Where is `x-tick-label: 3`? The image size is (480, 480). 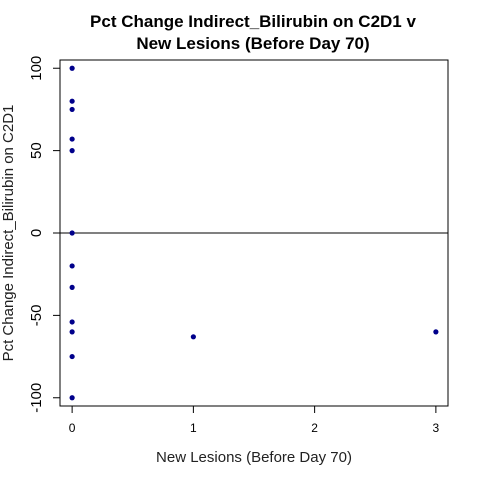 x-tick-label: 3 is located at coordinates (436, 428).